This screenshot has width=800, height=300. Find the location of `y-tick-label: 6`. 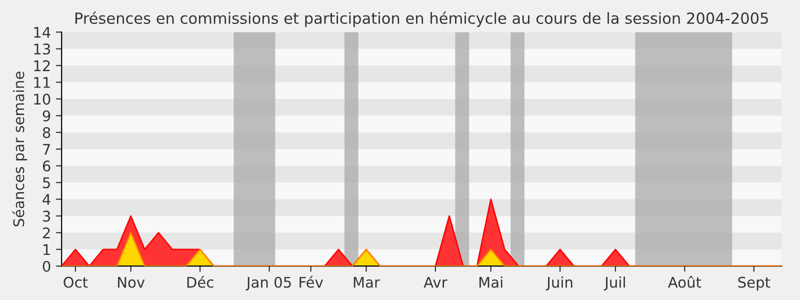

y-tick-label: 6 is located at coordinates (46, 166).